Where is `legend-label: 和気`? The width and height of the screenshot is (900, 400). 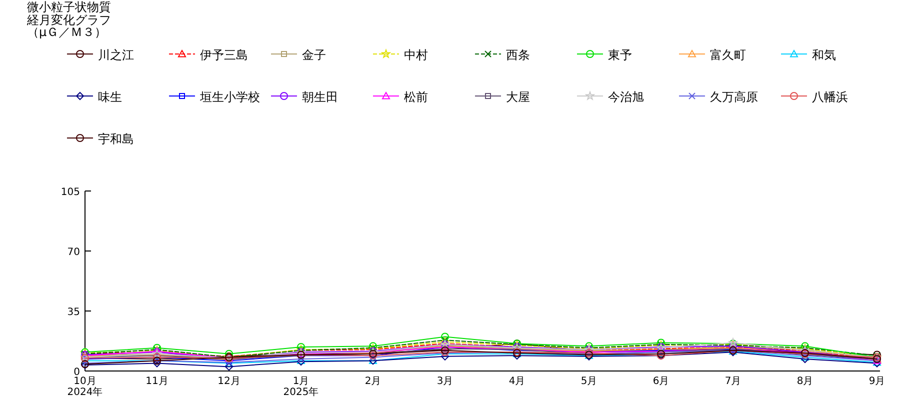 legend-label: 和気 is located at coordinates (824, 55).